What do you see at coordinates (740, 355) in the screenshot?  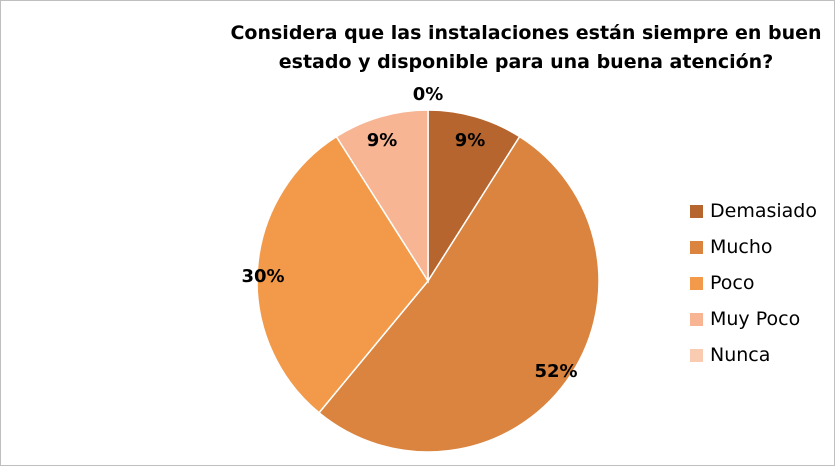 I see `legend-label-nunca: Nunca` at bounding box center [740, 355].